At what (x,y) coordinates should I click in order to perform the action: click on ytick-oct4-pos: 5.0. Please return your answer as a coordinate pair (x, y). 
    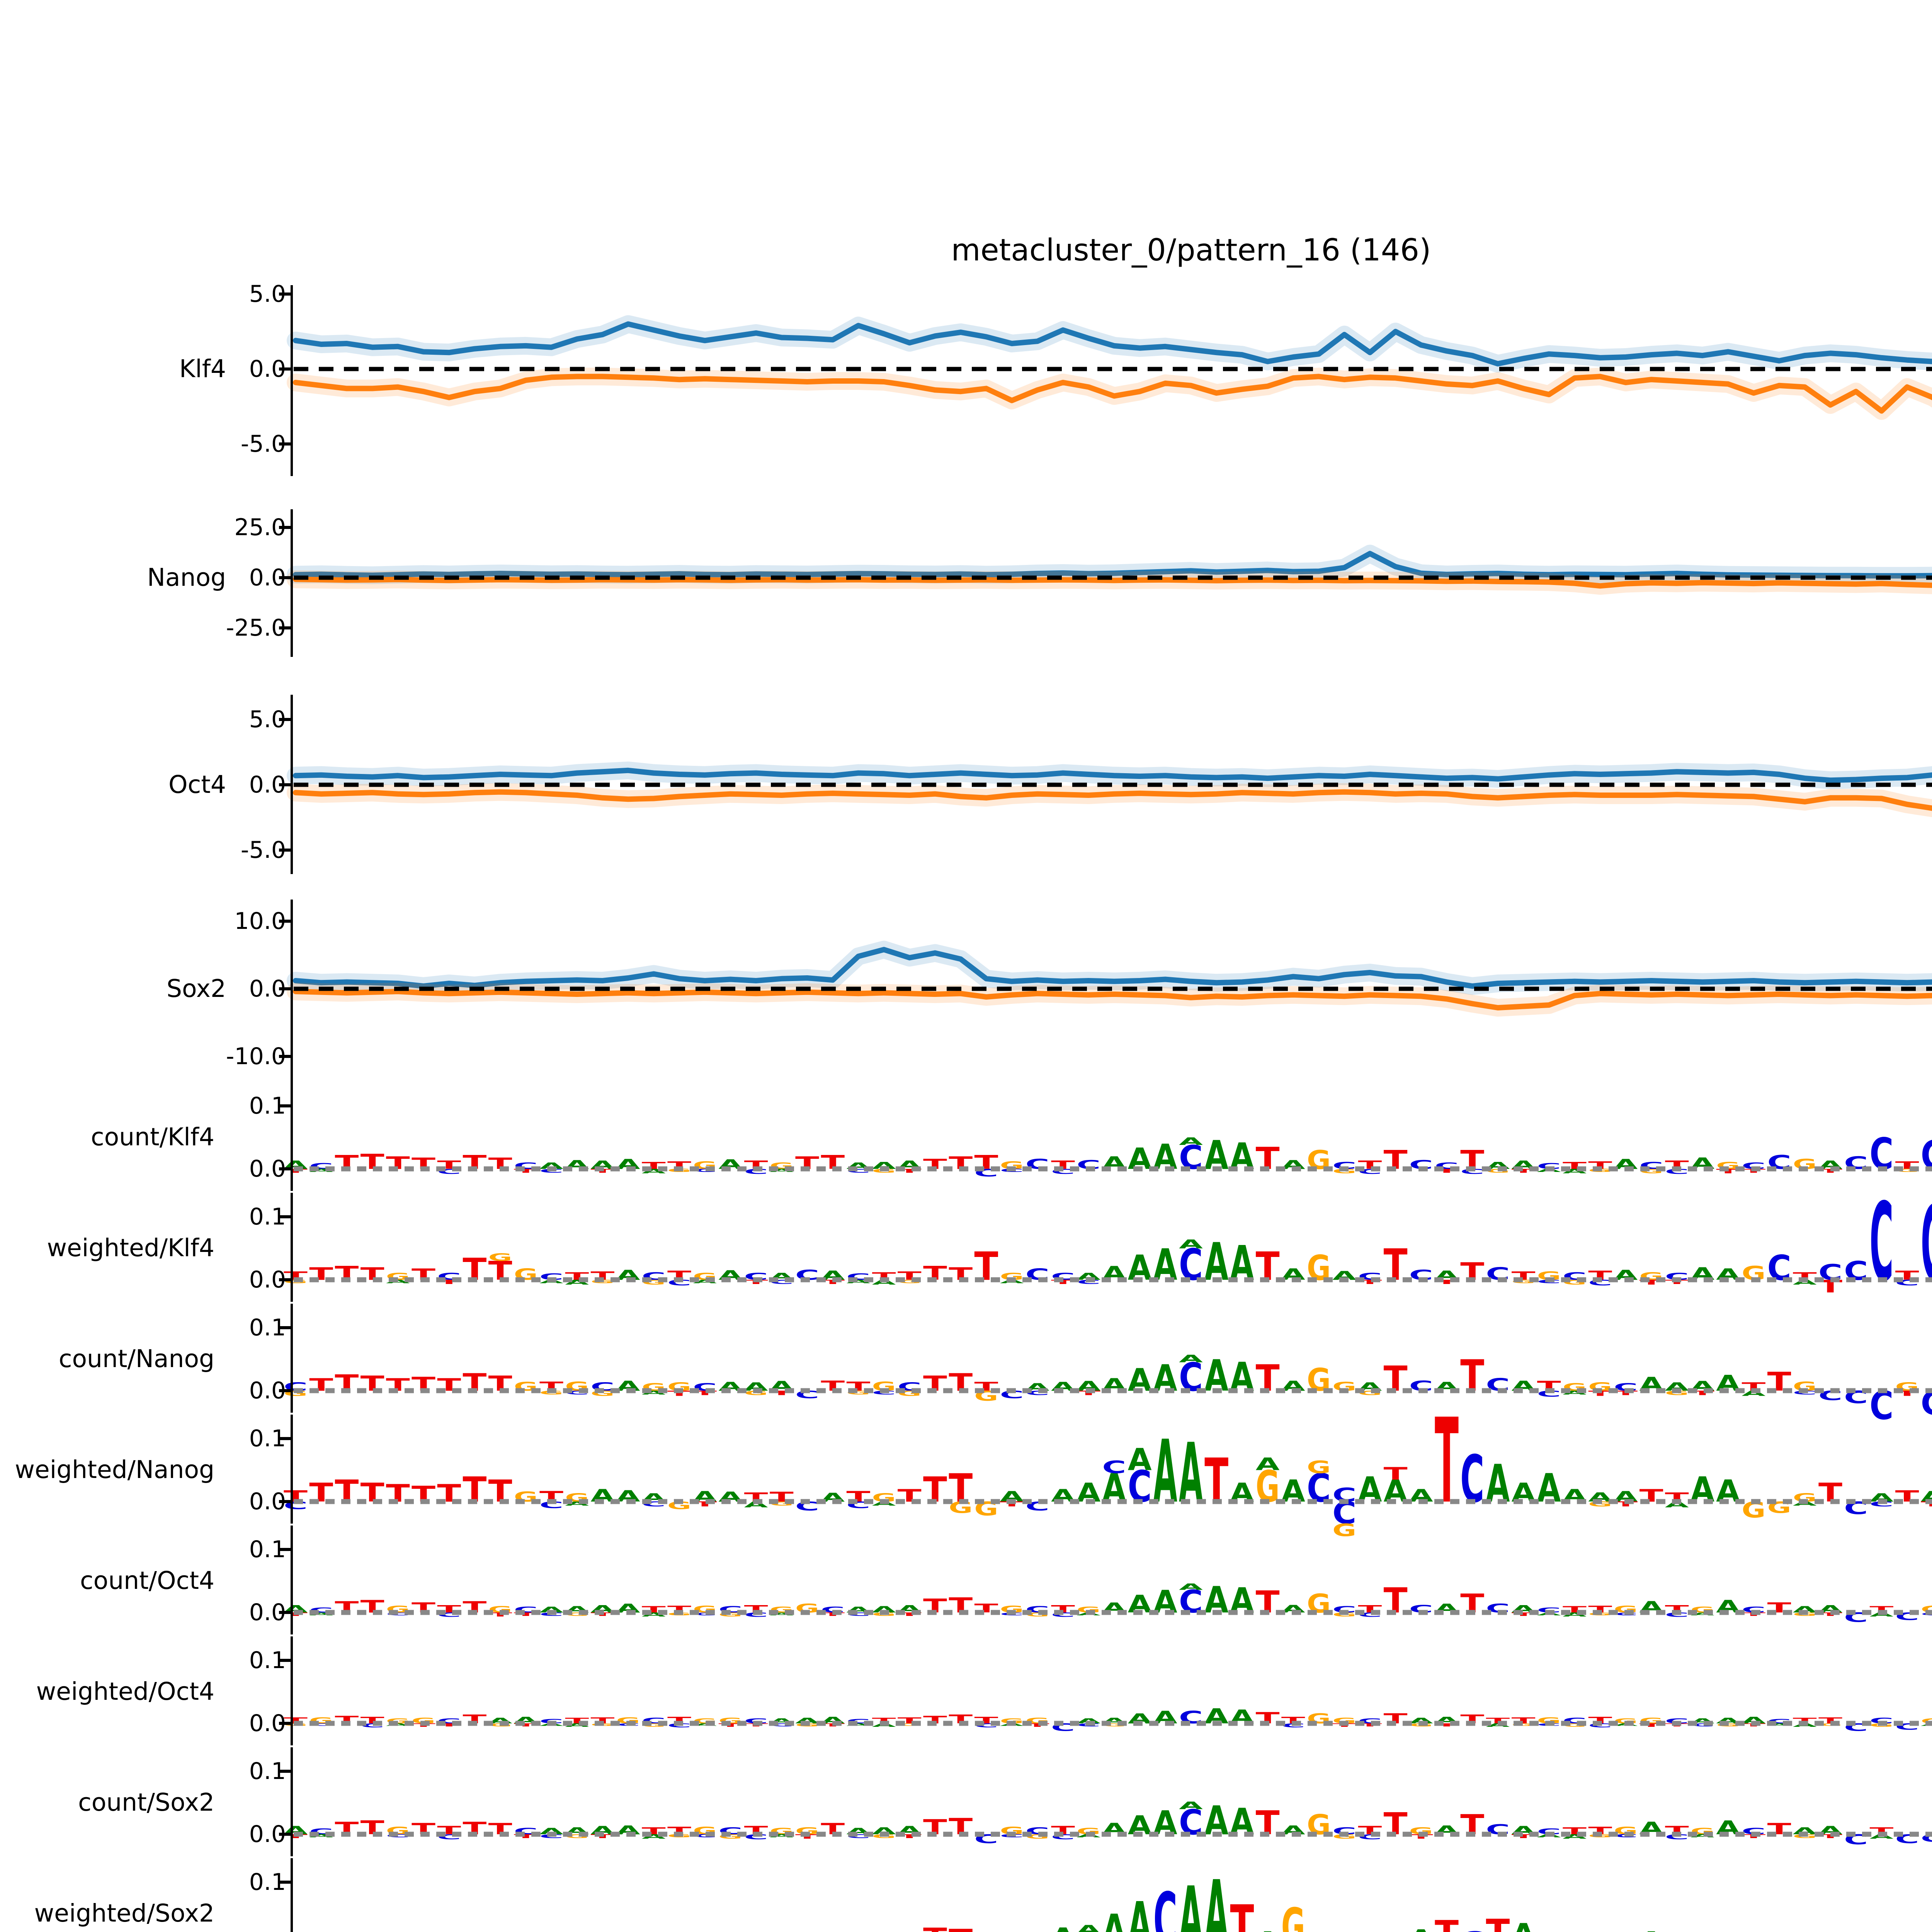
    Looking at the image, I should click on (268, 720).